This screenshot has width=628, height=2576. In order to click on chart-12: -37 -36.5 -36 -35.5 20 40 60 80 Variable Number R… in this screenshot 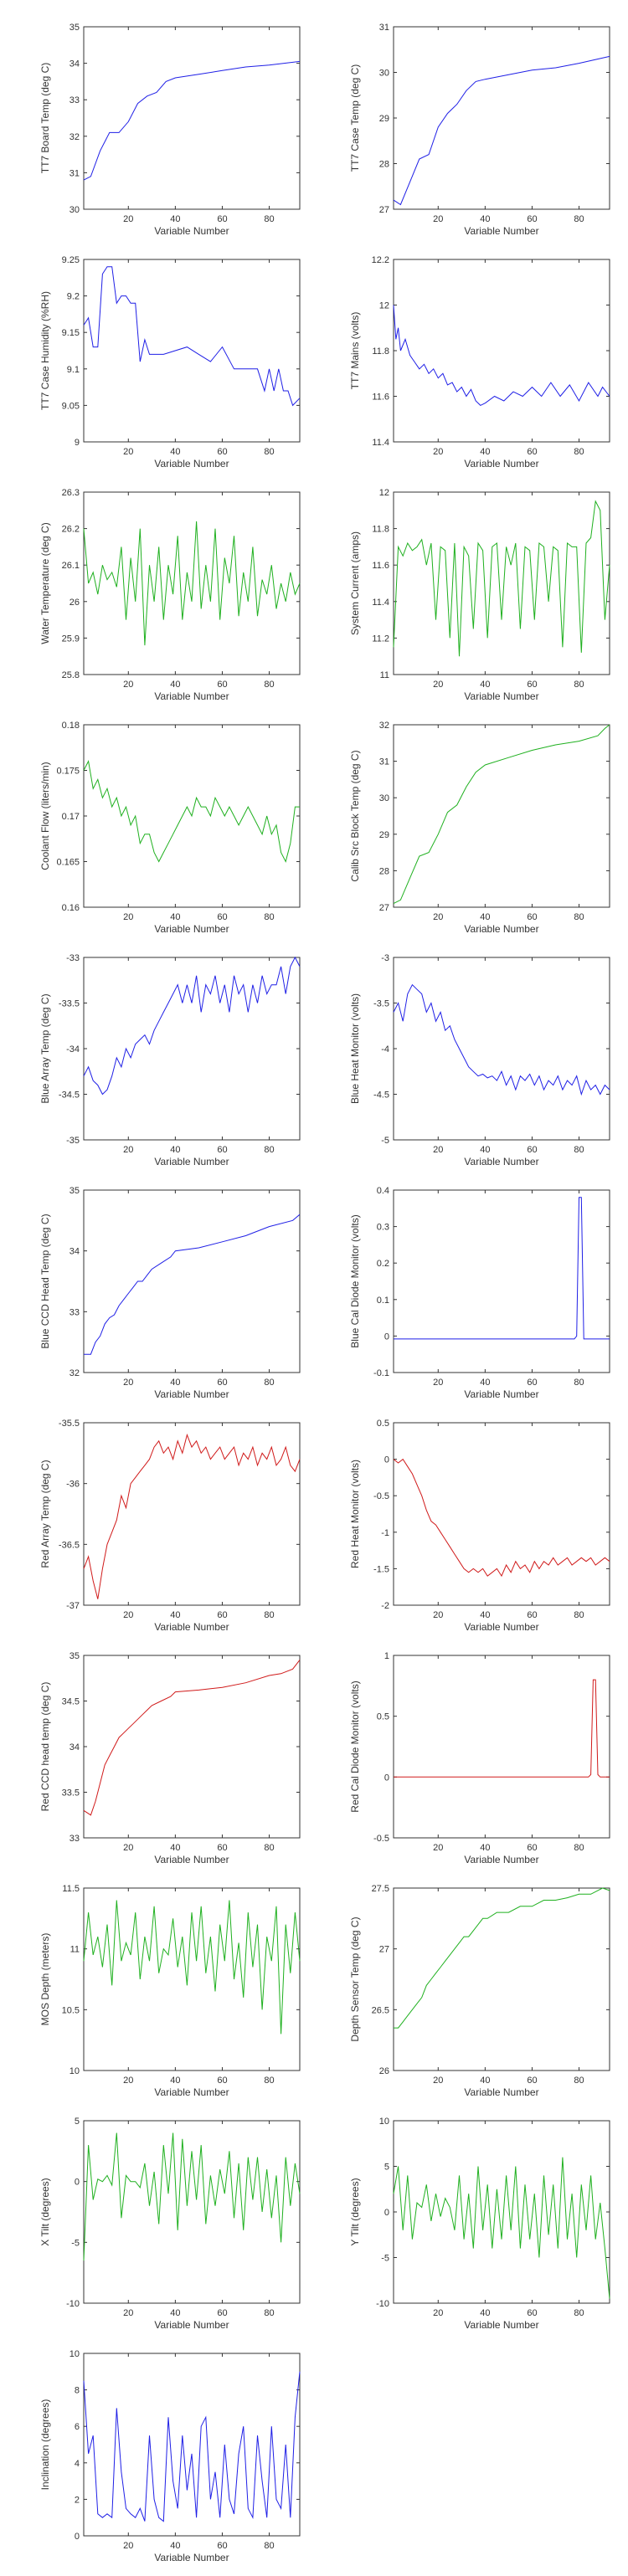, I will do `click(170, 1526)`.